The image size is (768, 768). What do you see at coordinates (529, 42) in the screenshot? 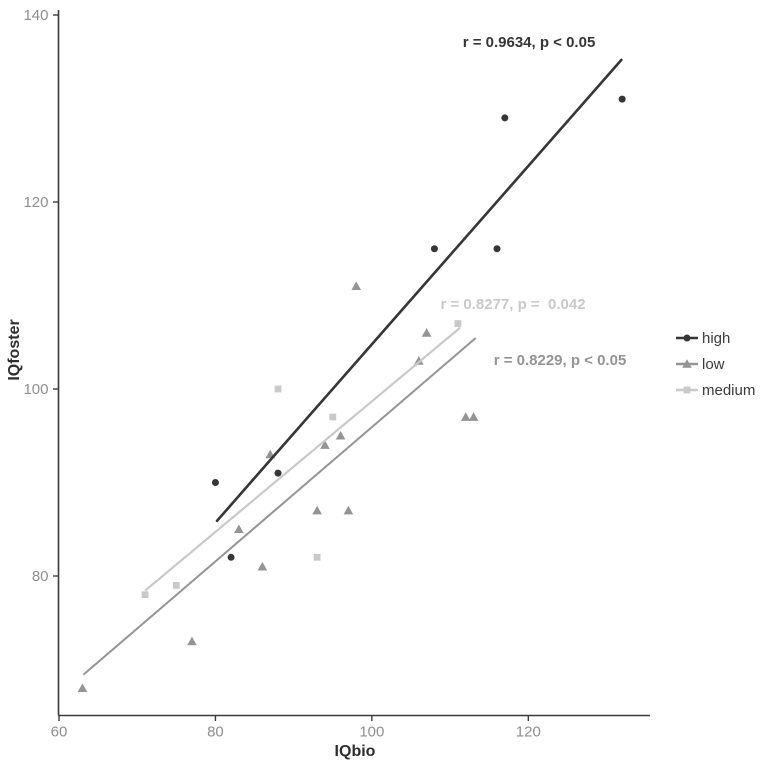
I see `correlation-label-high: r = 0.9634, p < 0.05` at bounding box center [529, 42].